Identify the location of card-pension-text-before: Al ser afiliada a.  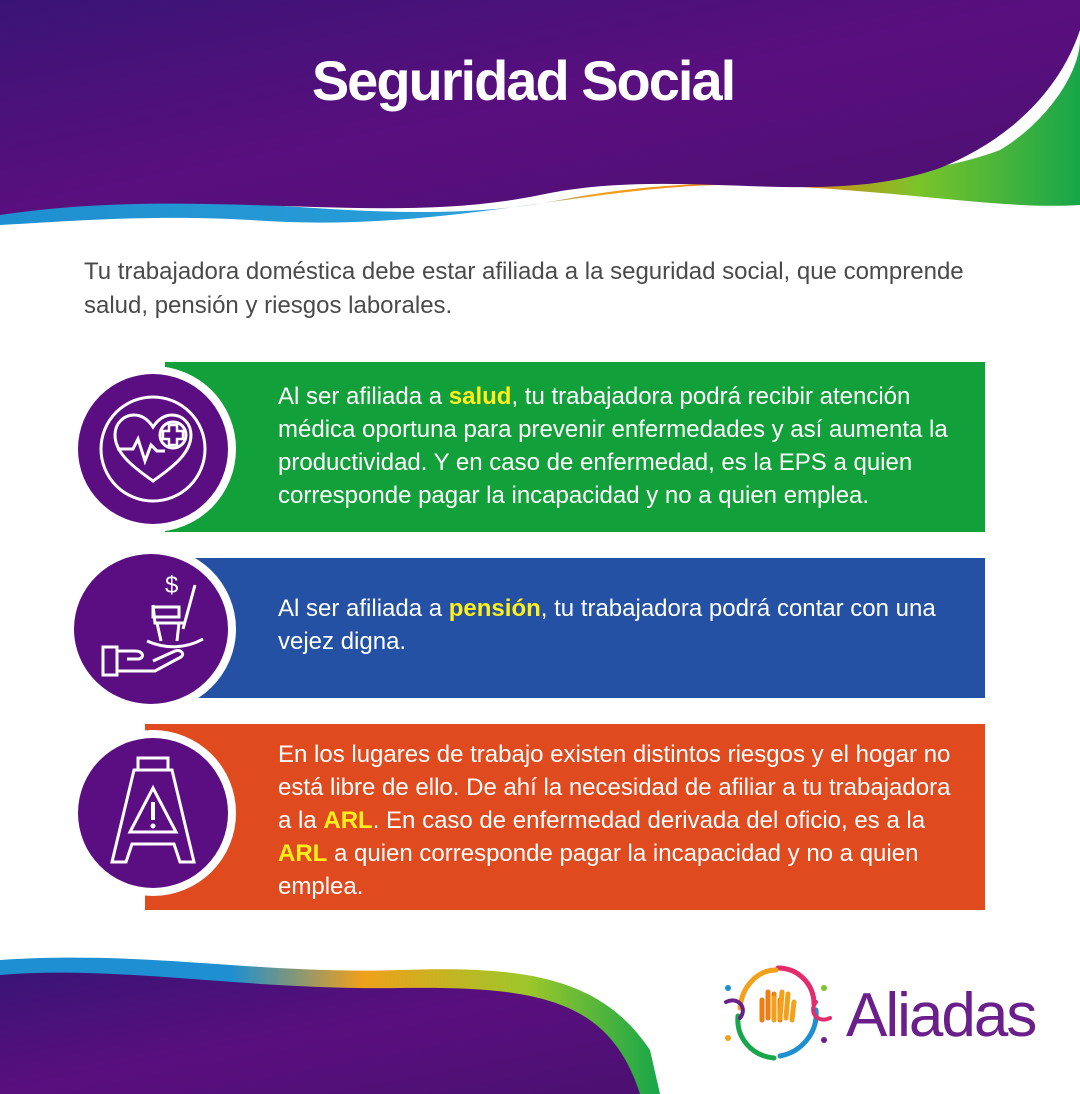
(363, 608).